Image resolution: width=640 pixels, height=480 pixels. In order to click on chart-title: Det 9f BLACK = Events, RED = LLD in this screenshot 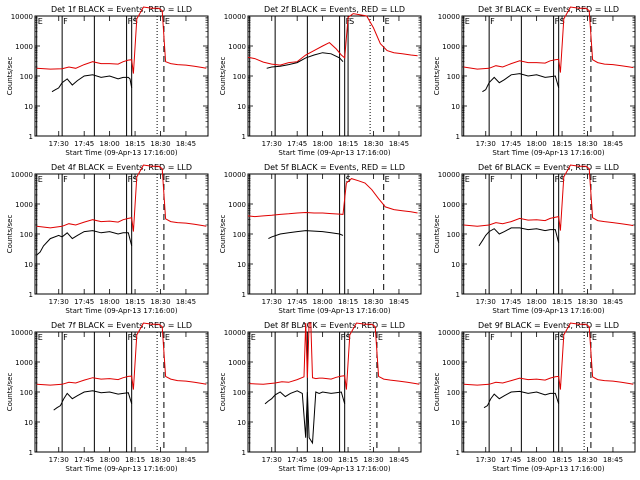, I will do `click(548, 325)`.